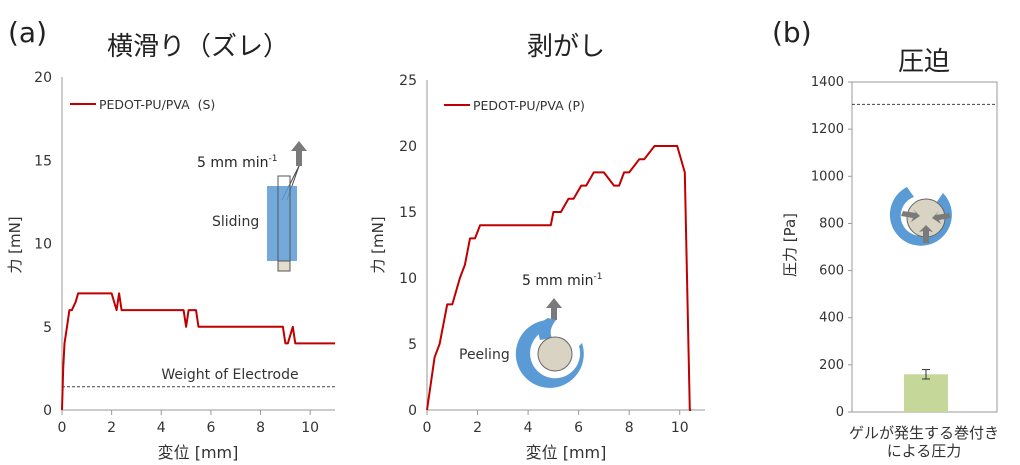 This screenshot has width=1020, height=465. I want to click on chart2-ylabel: 力 [mN], so click(378, 244).